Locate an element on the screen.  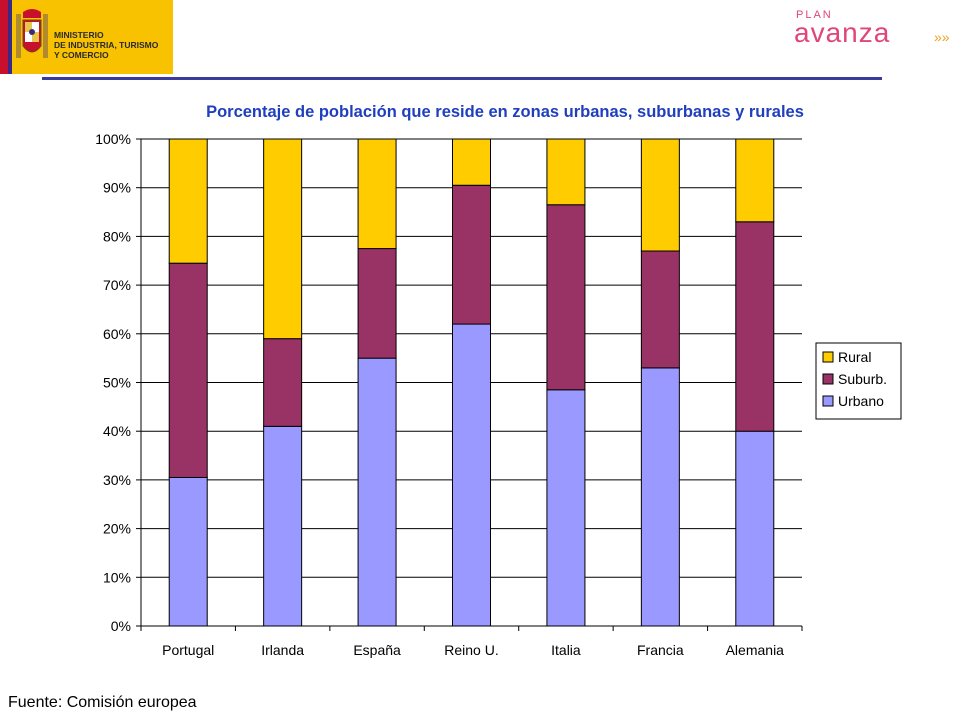
y-tick-label: 80% is located at coordinates (117, 236).